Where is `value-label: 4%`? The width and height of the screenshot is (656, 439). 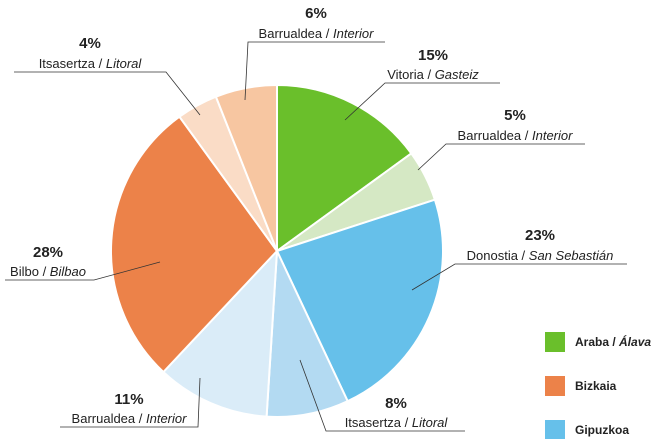
value-label: 4% is located at coordinates (90, 43).